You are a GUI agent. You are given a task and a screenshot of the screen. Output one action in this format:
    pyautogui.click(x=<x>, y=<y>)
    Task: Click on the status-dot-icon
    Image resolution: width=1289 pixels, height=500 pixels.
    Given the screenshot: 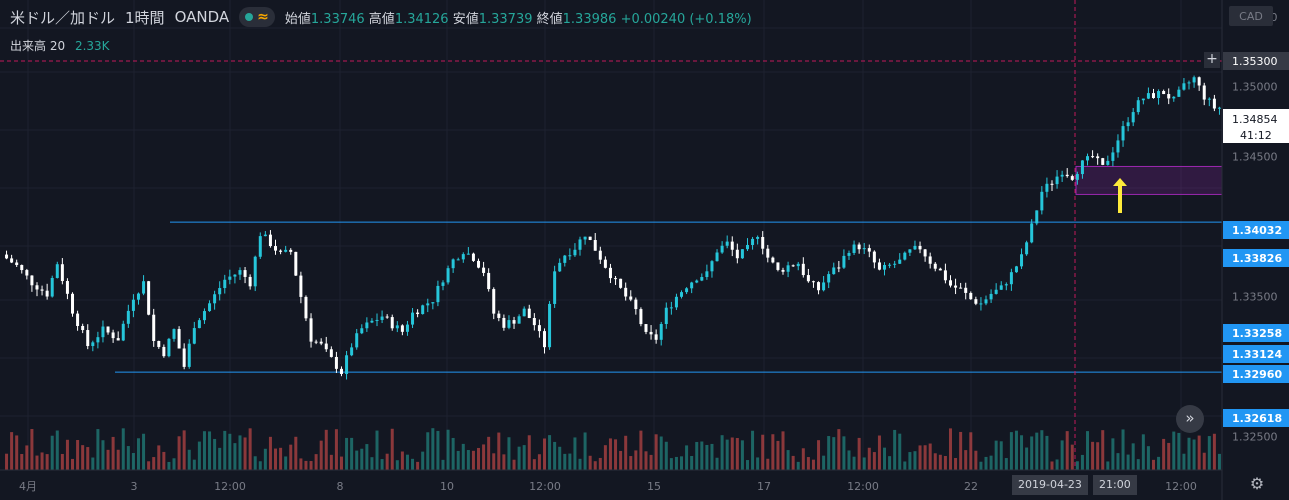 What is the action you would take?
    pyautogui.click(x=249, y=17)
    